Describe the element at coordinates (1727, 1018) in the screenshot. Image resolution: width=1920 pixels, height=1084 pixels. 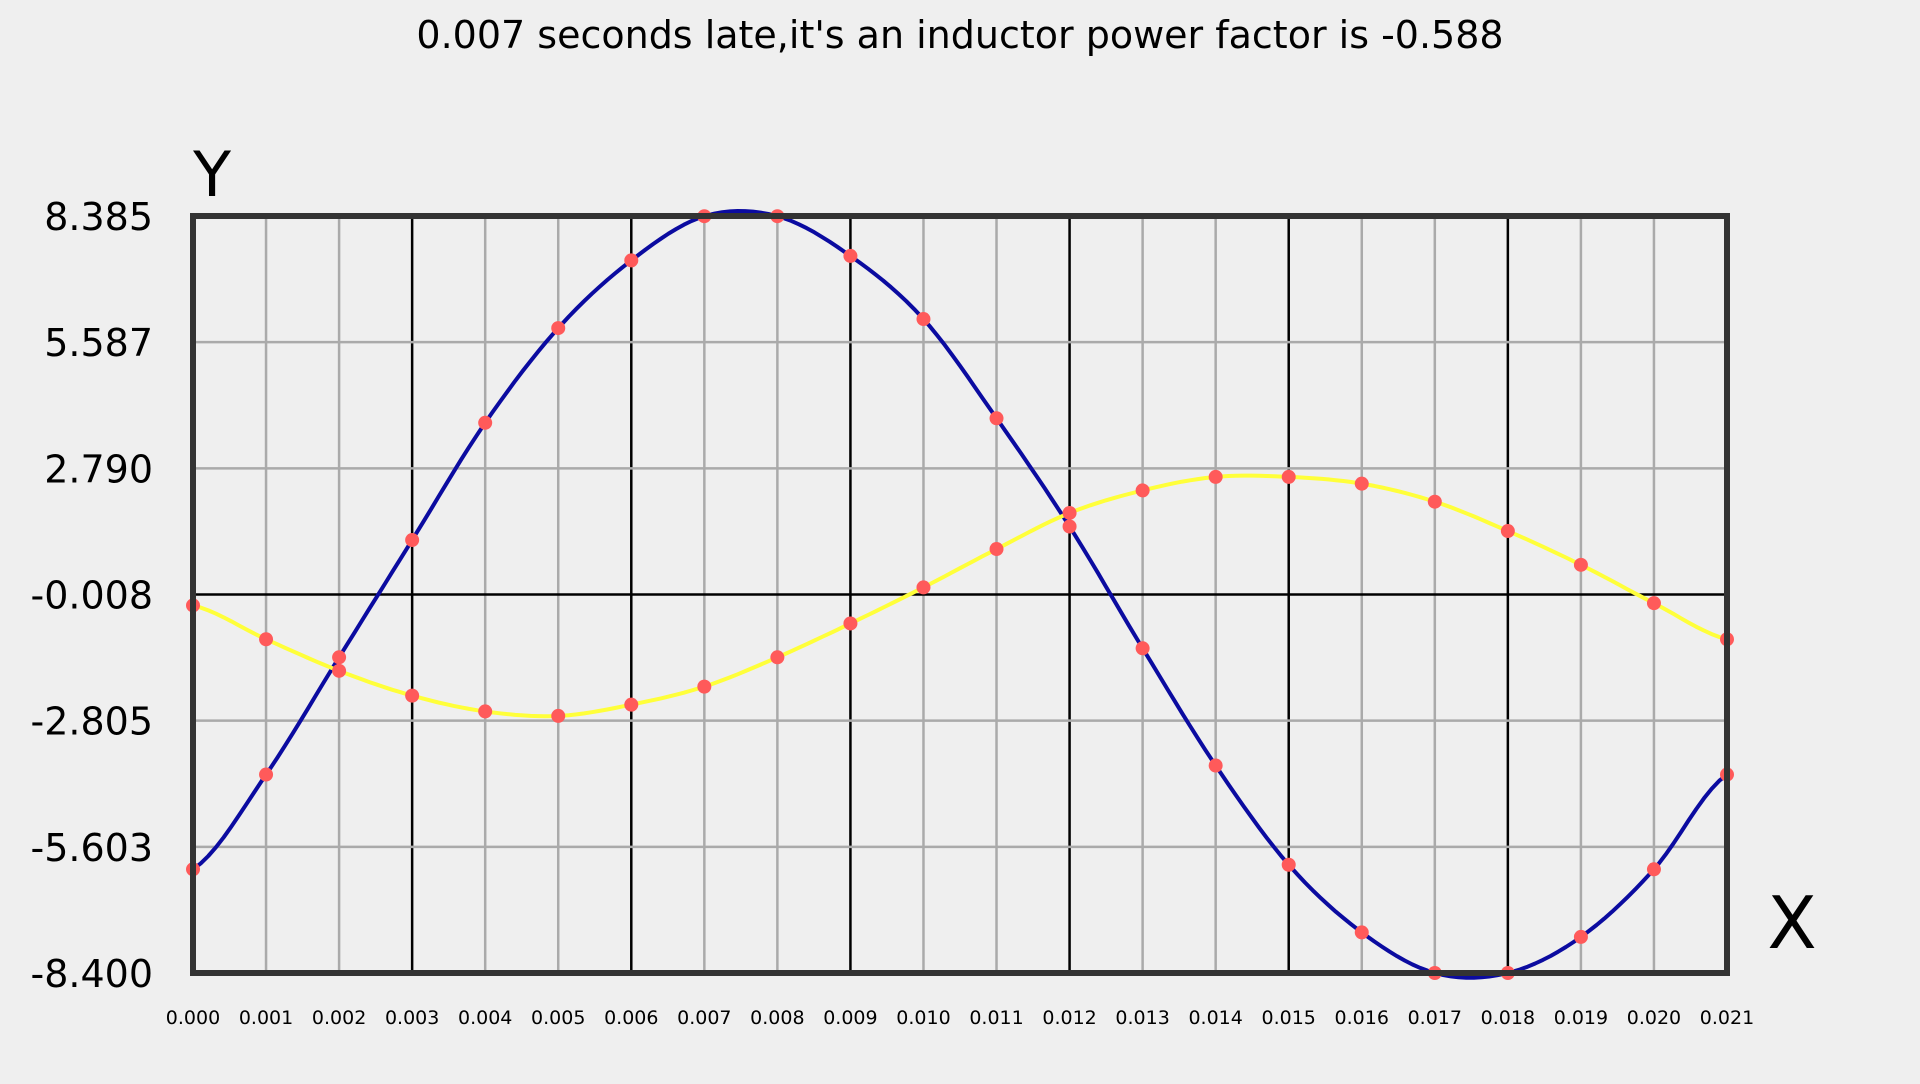
I see `x-tick-label: 0.021` at that location.